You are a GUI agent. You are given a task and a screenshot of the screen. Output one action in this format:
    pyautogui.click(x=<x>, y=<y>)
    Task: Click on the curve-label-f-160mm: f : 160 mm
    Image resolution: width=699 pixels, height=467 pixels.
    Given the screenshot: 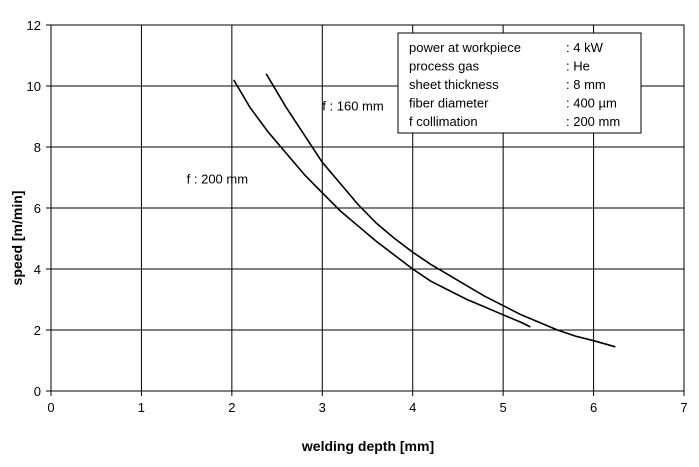 What is the action you would take?
    pyautogui.click(x=352, y=105)
    